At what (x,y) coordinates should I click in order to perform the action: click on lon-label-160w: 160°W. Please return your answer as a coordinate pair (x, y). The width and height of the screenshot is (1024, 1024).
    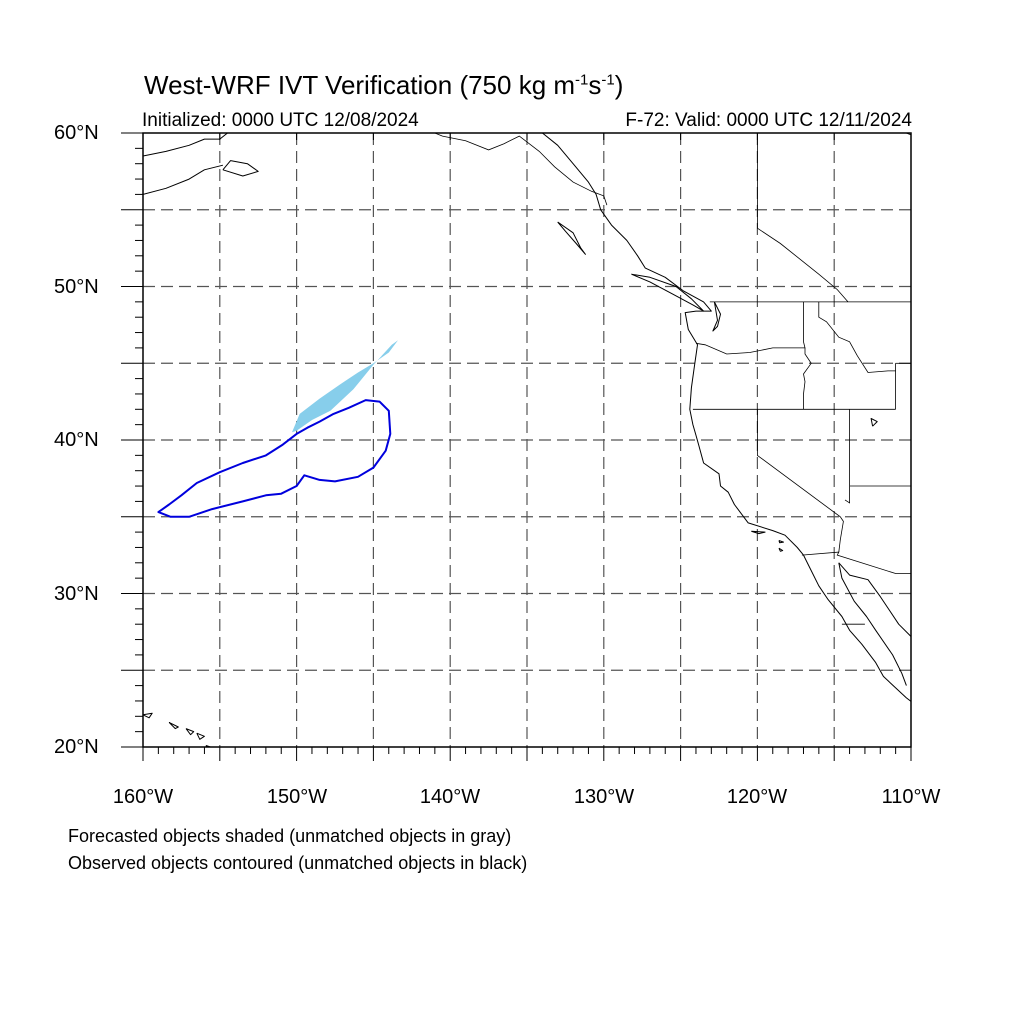
    Looking at the image, I should click on (143, 797).